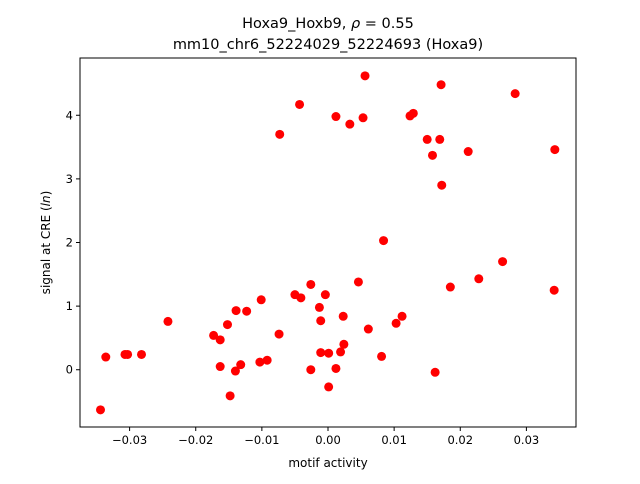 The image size is (640, 484). What do you see at coordinates (356, 24) in the screenshot?
I see `title-rho-symbol: ρ` at bounding box center [356, 24].